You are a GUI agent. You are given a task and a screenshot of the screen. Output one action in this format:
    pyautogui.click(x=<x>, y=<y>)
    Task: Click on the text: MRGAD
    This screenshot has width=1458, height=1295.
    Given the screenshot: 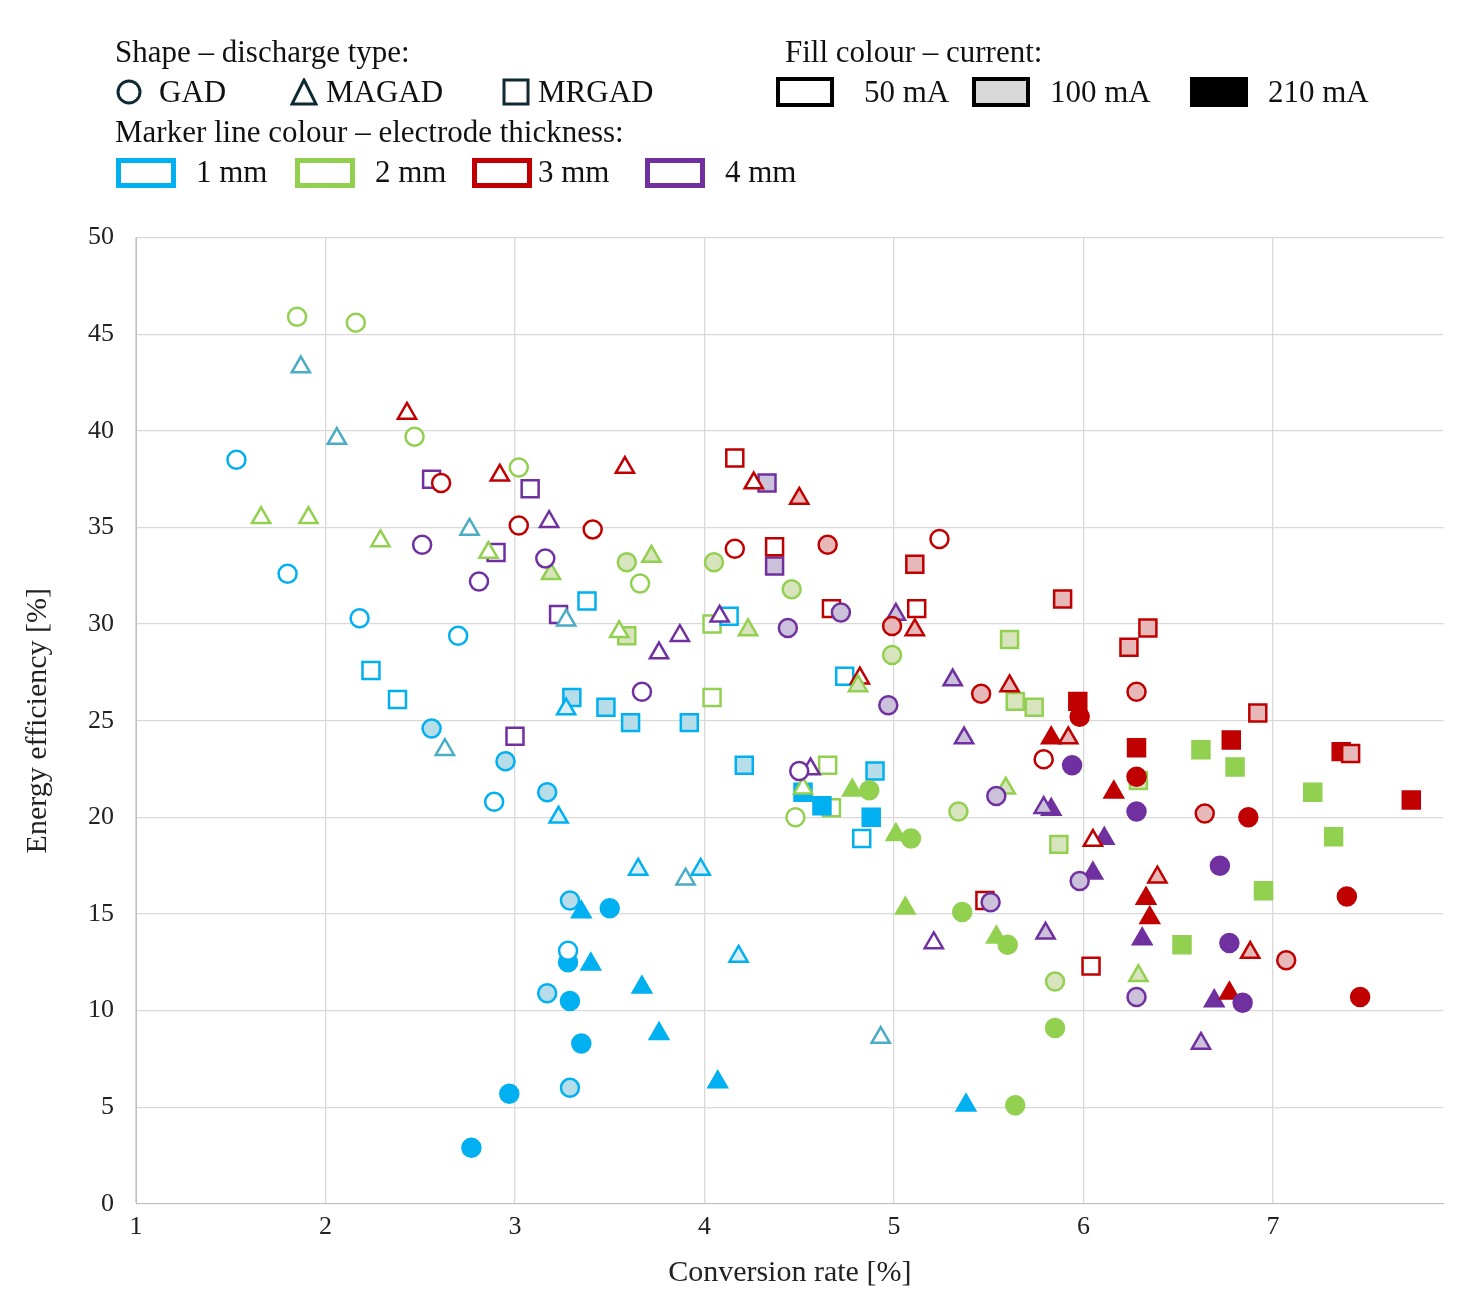 What is the action you would take?
    pyautogui.click(x=596, y=92)
    